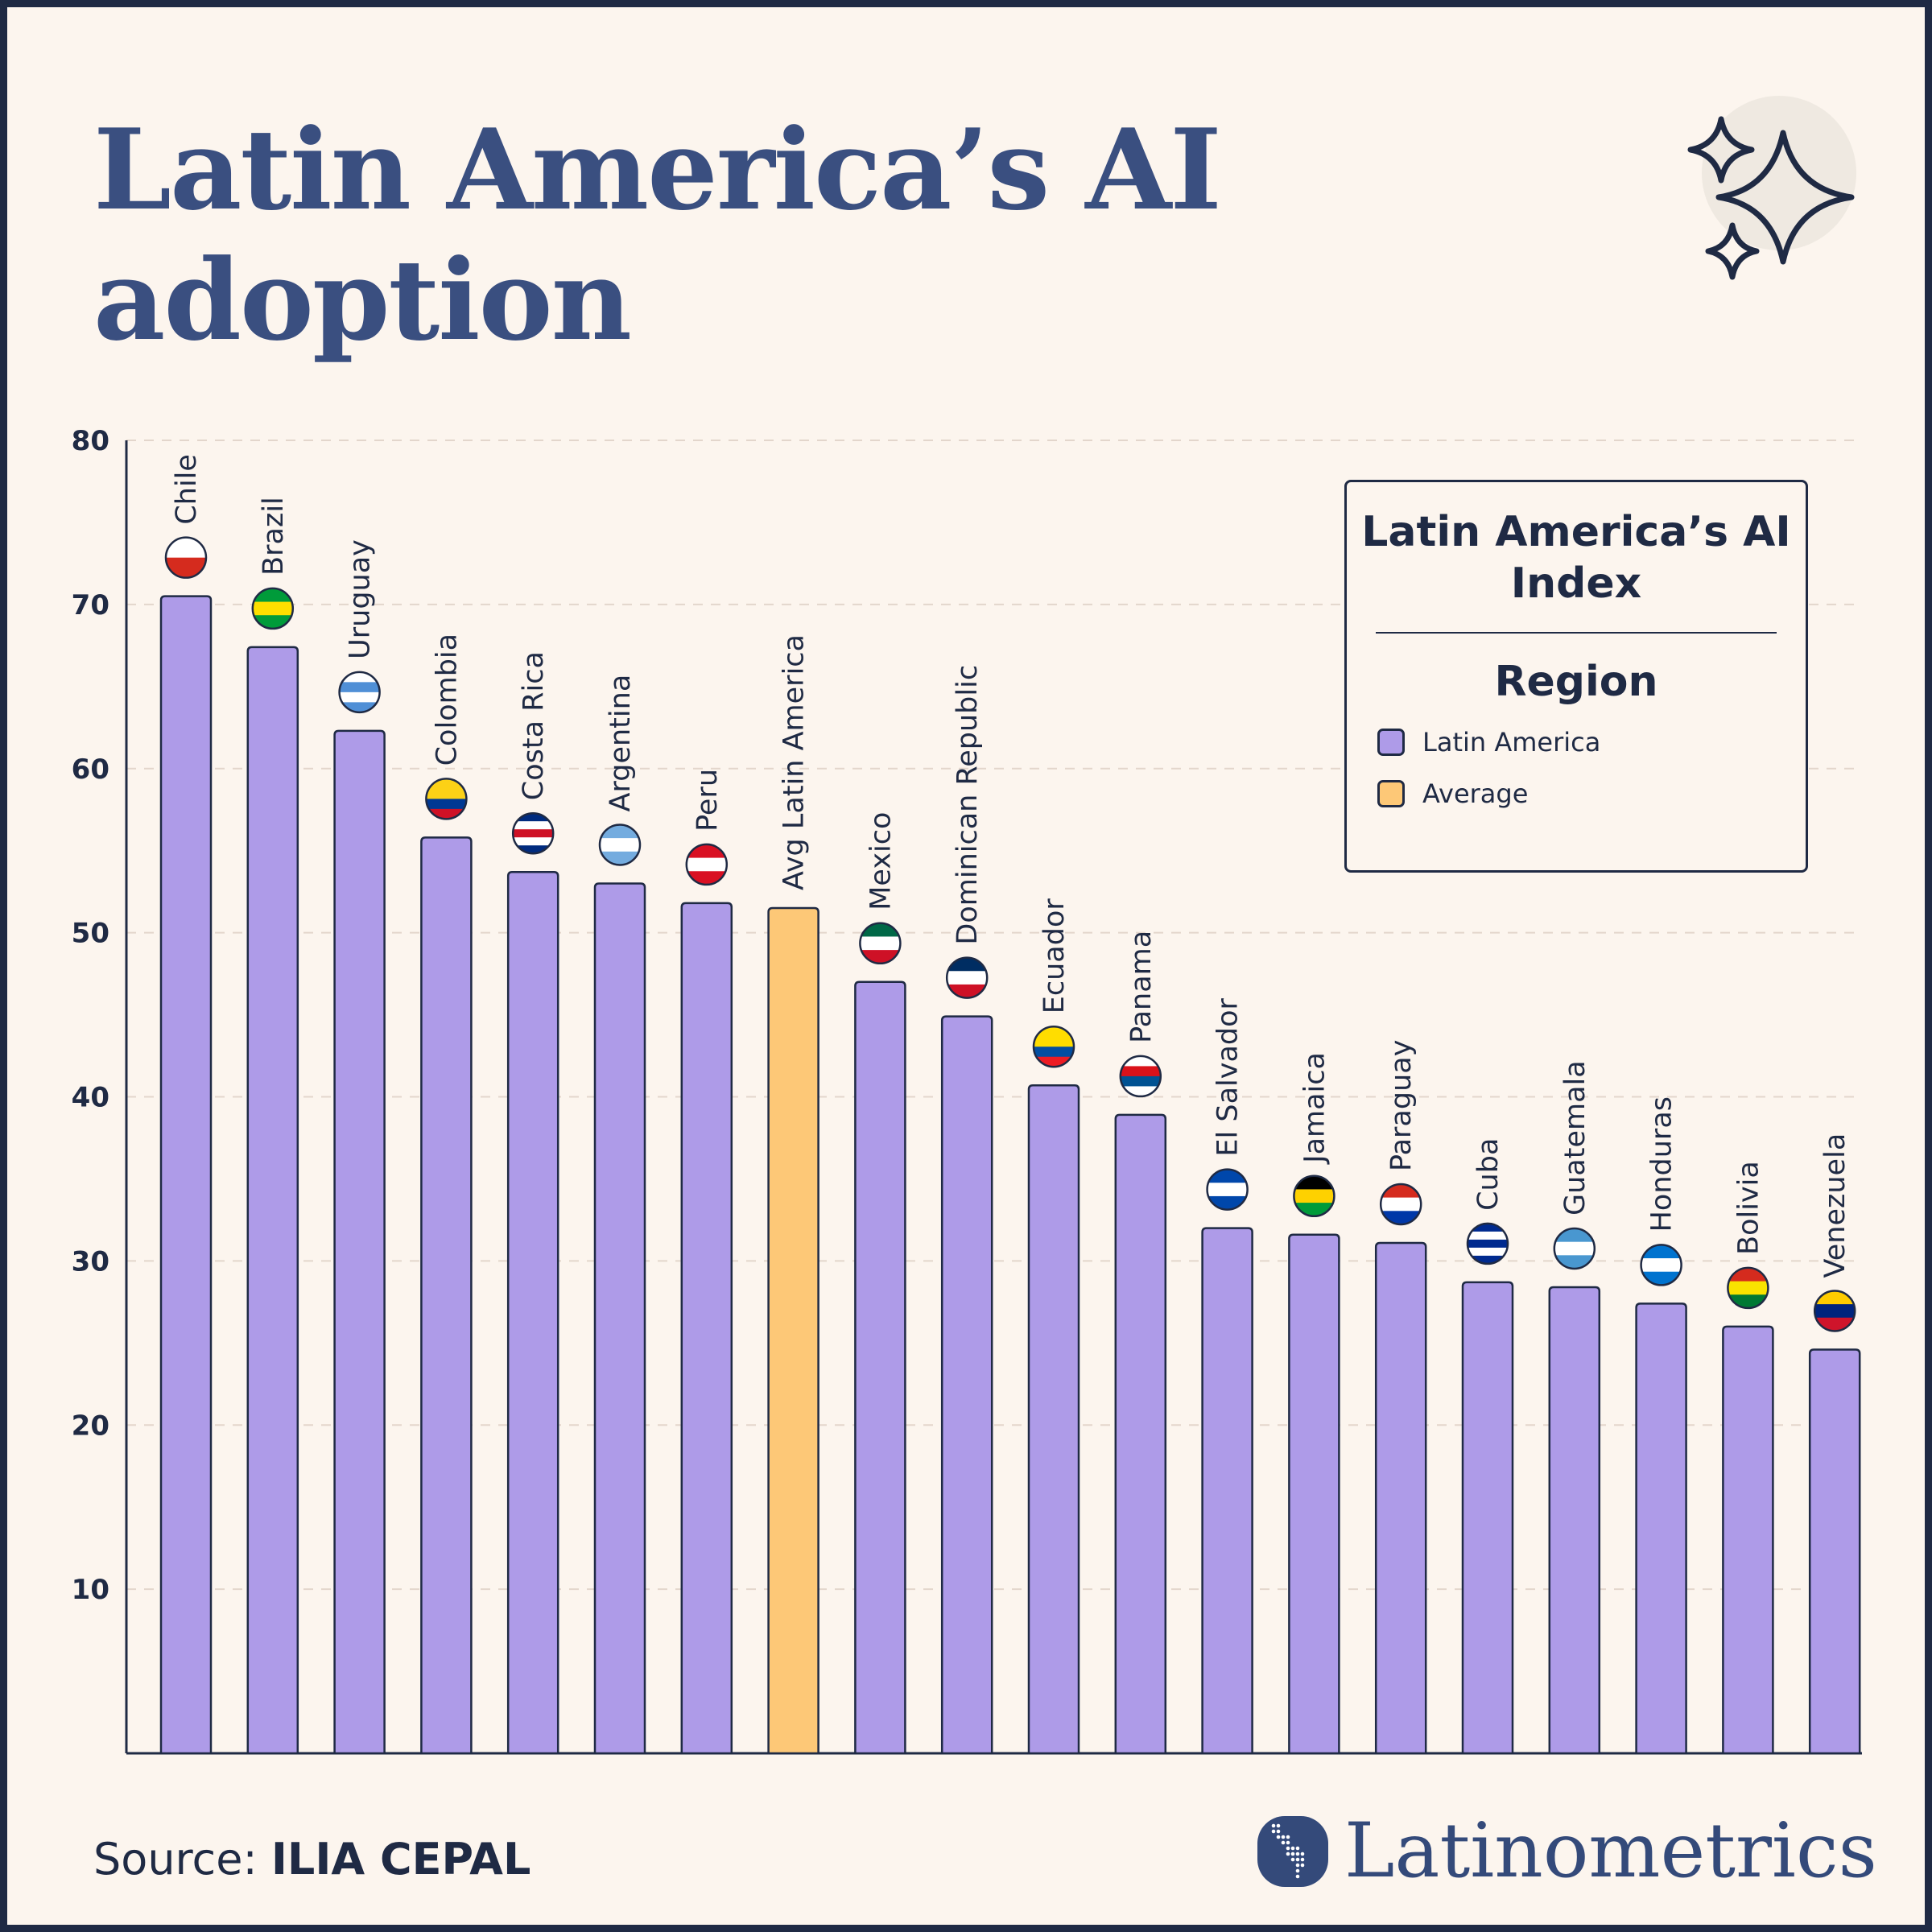  I want to click on bar-label: Avg Latin America, so click(794, 762).